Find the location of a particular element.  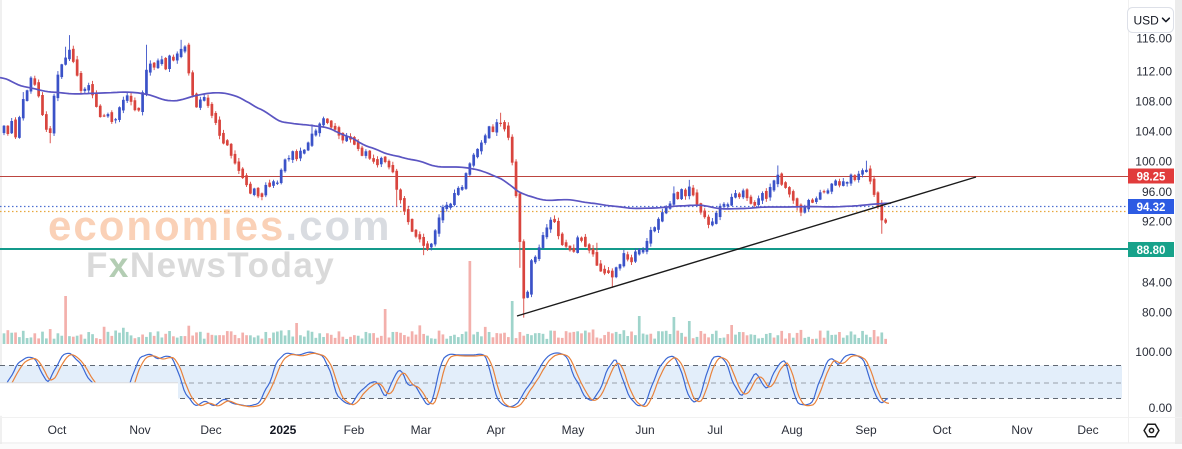

svg-text: 112.00 is located at coordinates (1154, 72).